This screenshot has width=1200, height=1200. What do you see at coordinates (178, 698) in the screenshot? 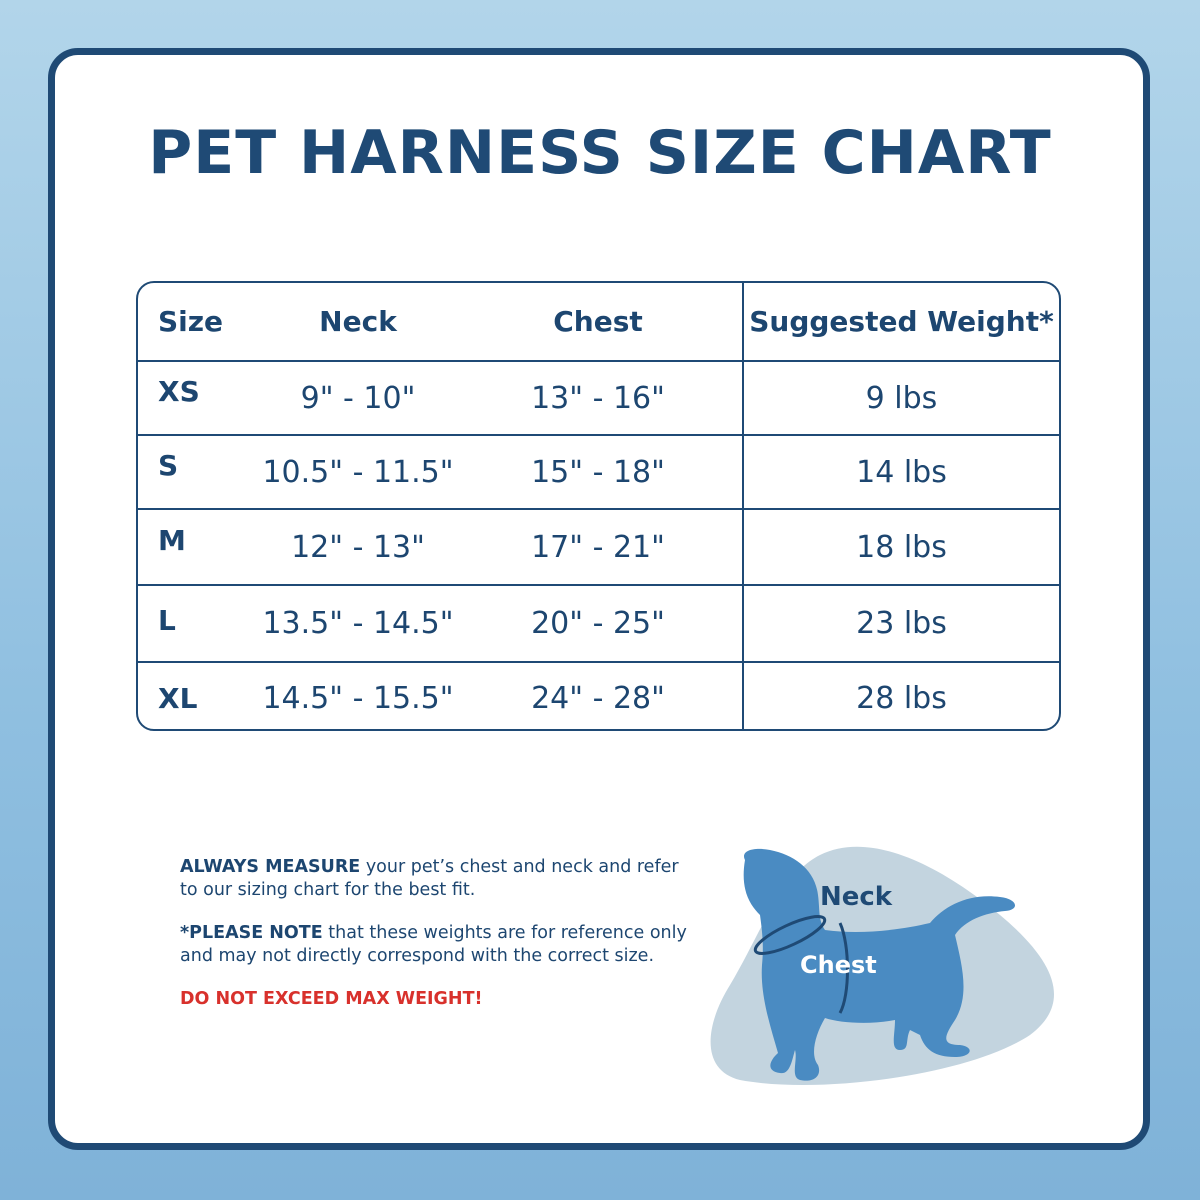
I see `size-cell: XL` at bounding box center [178, 698].